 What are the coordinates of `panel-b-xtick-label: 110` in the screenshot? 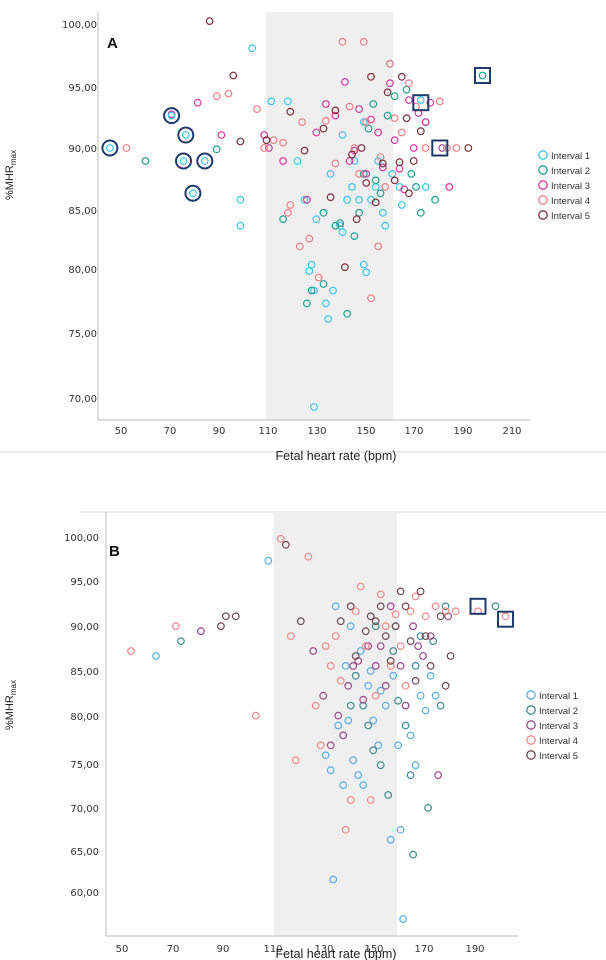 It's located at (272, 949).